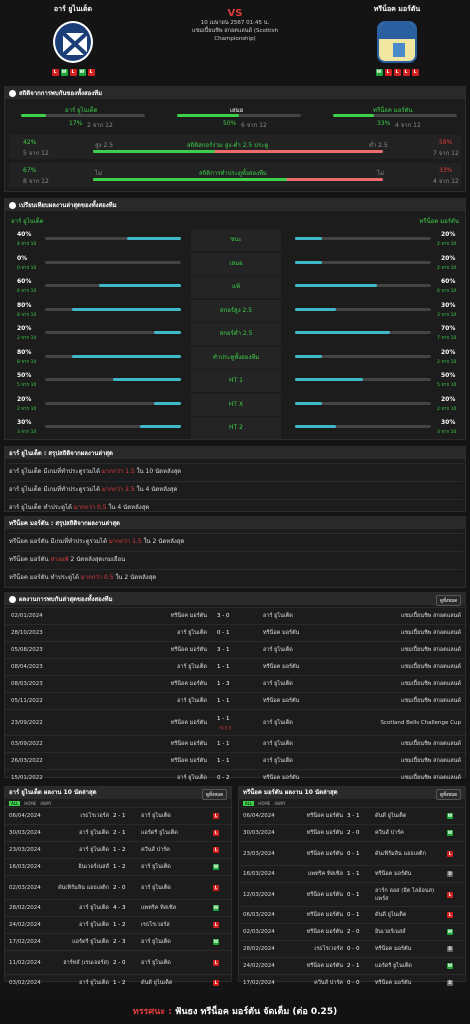 The image size is (470, 1024). I want to click on result-score: 3 - 1, so click(353, 816).